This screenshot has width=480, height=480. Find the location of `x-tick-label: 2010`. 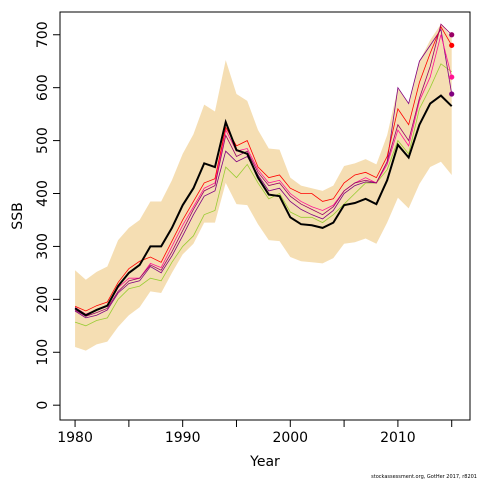

x-tick-label: 2010 is located at coordinates (398, 438).